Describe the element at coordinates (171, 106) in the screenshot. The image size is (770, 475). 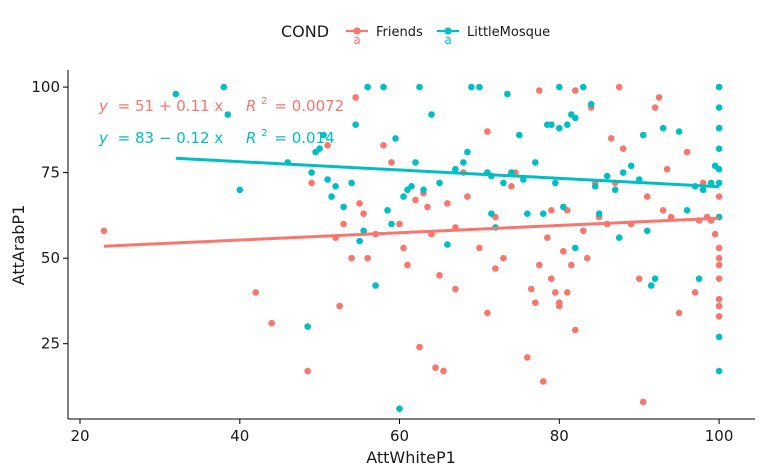
I see `equation-rhs-friends: = 51 + 0.11 x` at that location.